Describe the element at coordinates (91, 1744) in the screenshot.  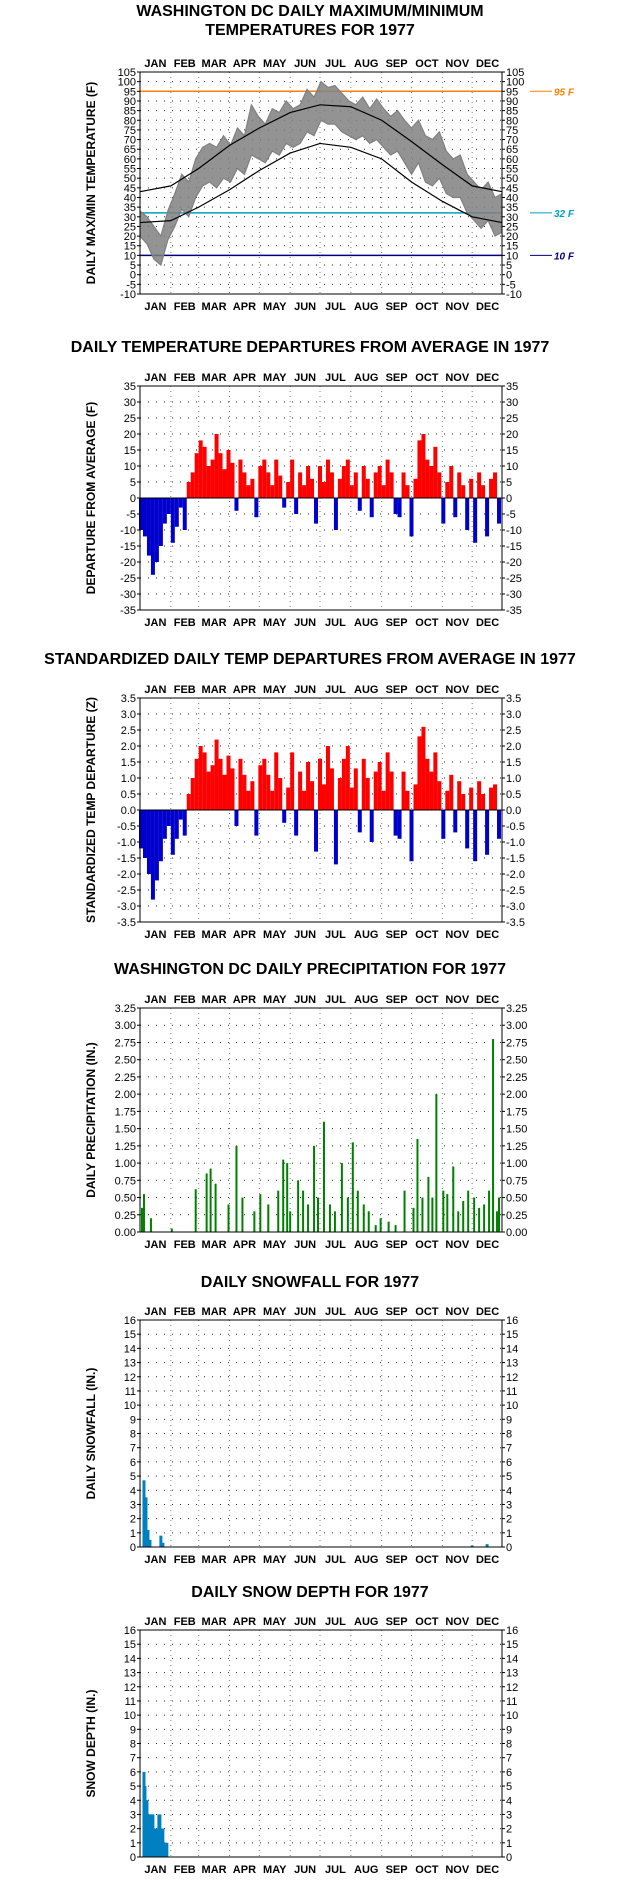
I see `y-axis-label: SNOW DEPTH (IN.)` at that location.